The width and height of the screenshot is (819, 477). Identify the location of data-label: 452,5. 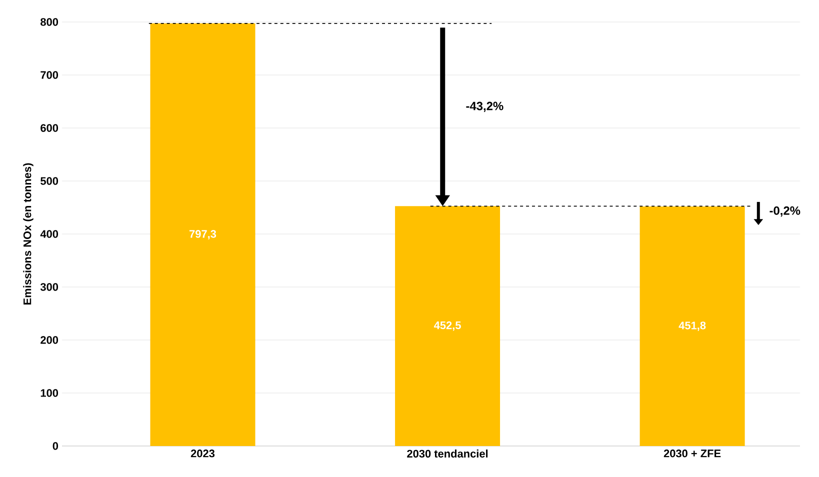
(447, 326).